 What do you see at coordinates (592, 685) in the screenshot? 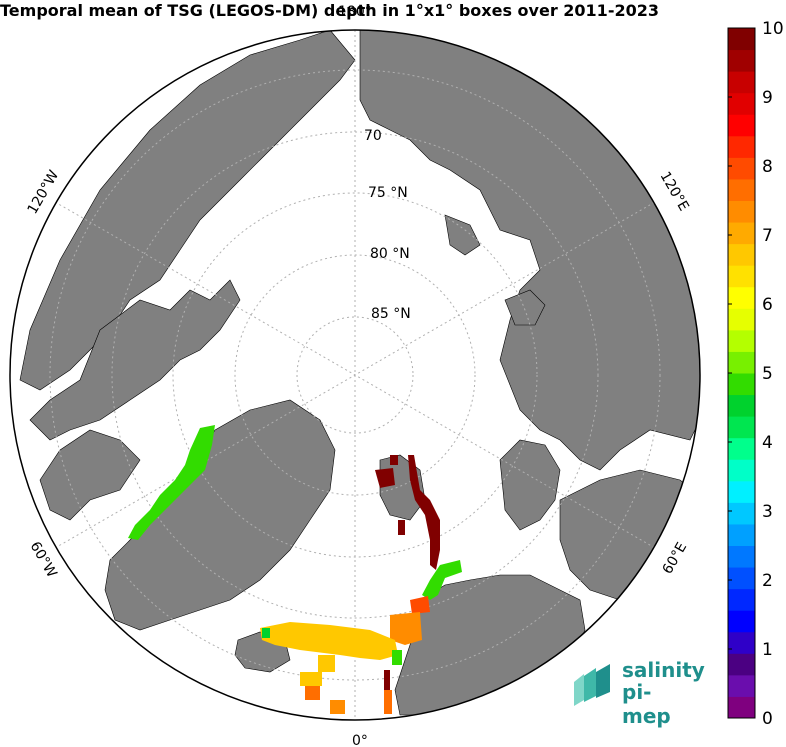
I see `logo-mark-icon` at bounding box center [592, 685].